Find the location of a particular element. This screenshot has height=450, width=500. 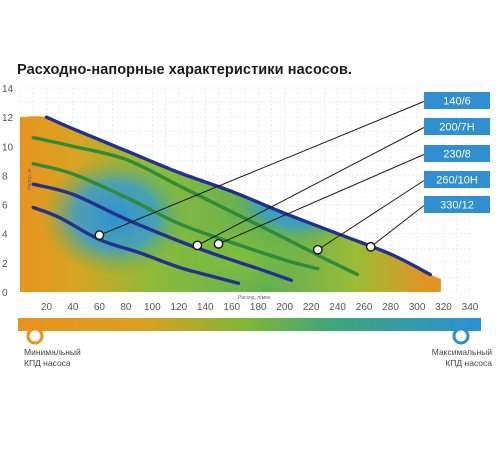

legend-box-200-7h is located at coordinates (457, 126).